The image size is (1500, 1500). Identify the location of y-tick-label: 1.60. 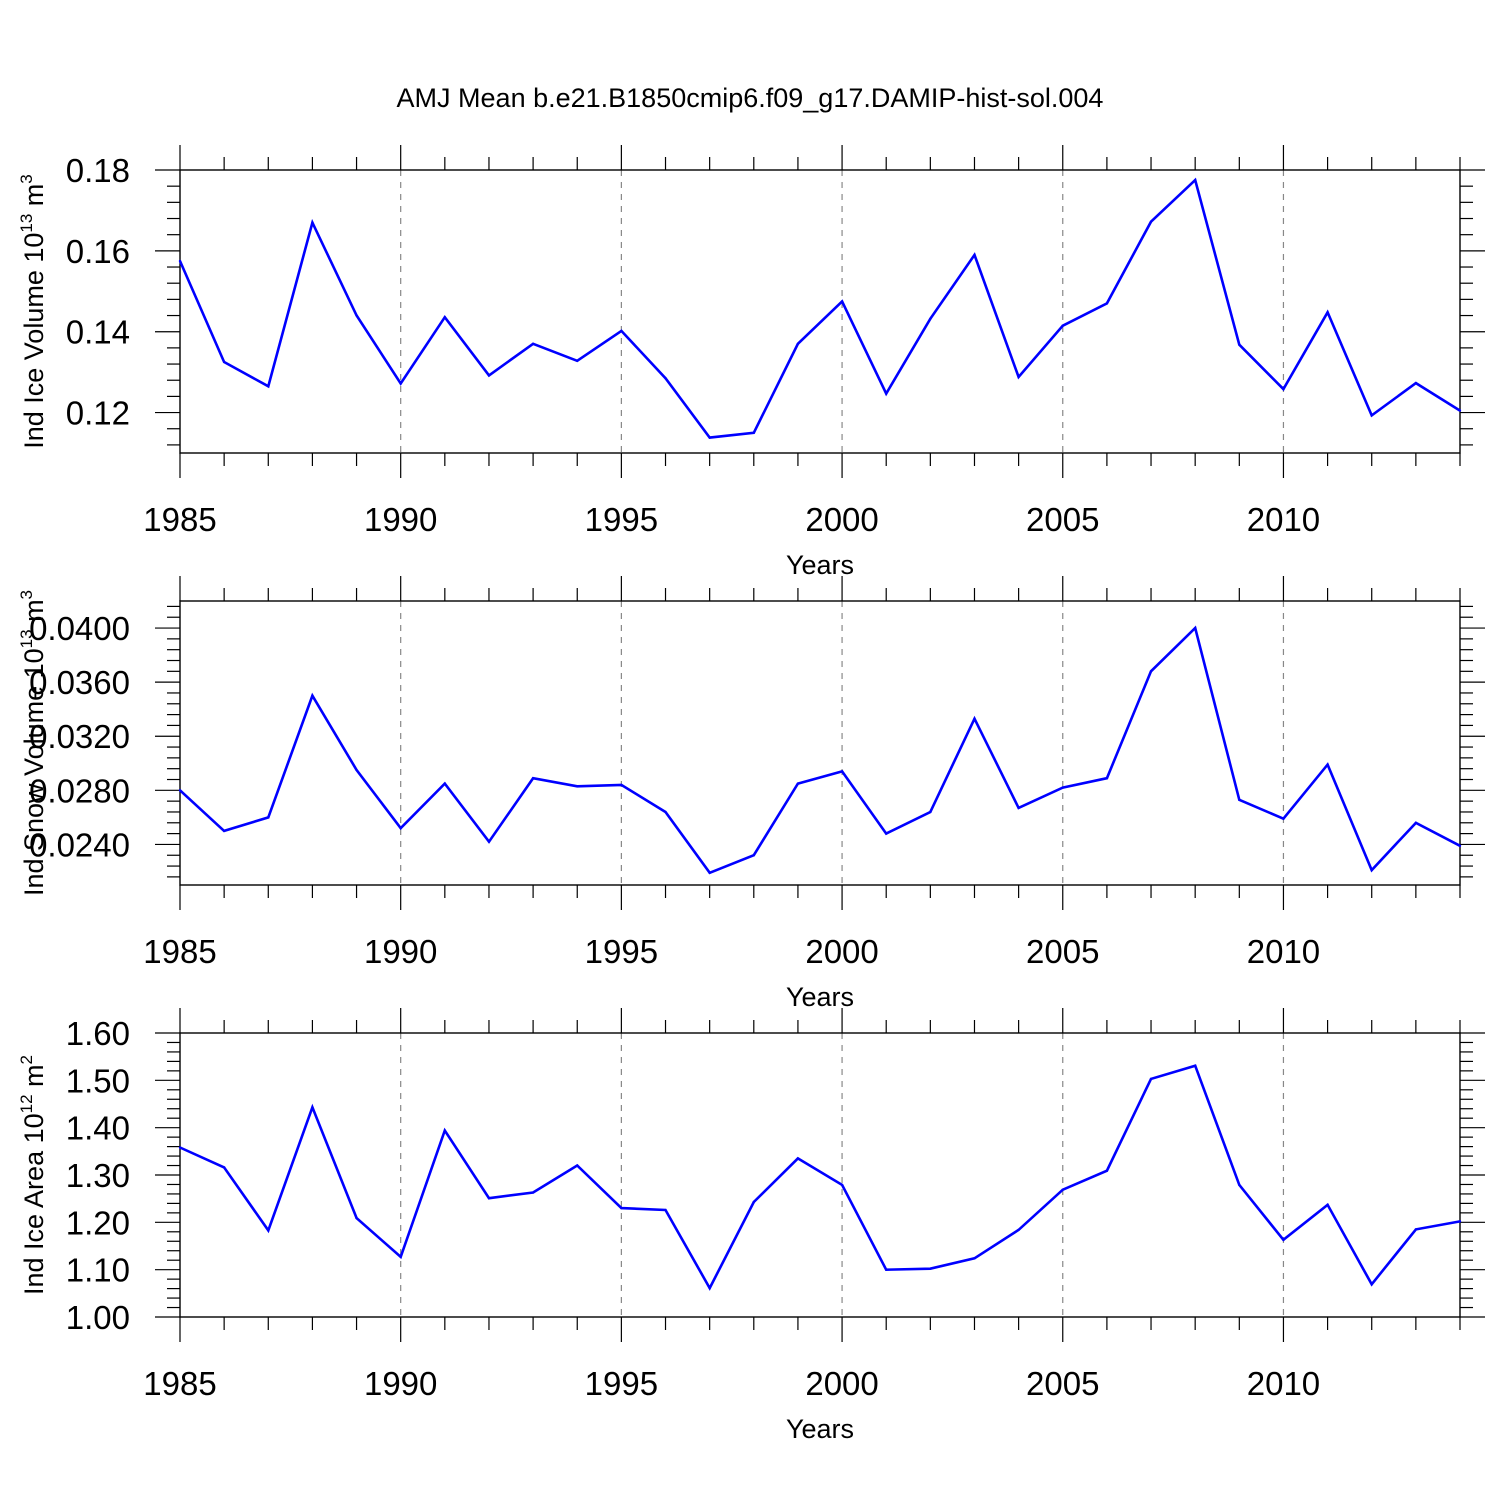
(98, 1033).